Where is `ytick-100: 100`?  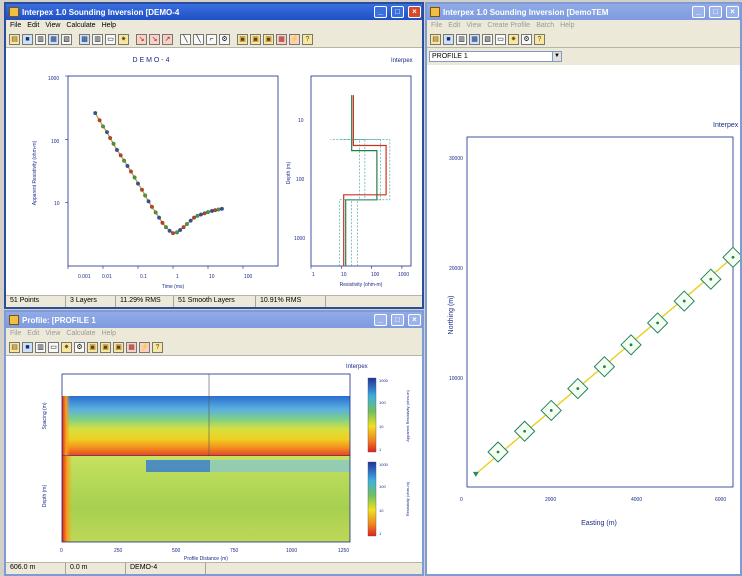
ytick-100: 100 is located at coordinates (55, 142).